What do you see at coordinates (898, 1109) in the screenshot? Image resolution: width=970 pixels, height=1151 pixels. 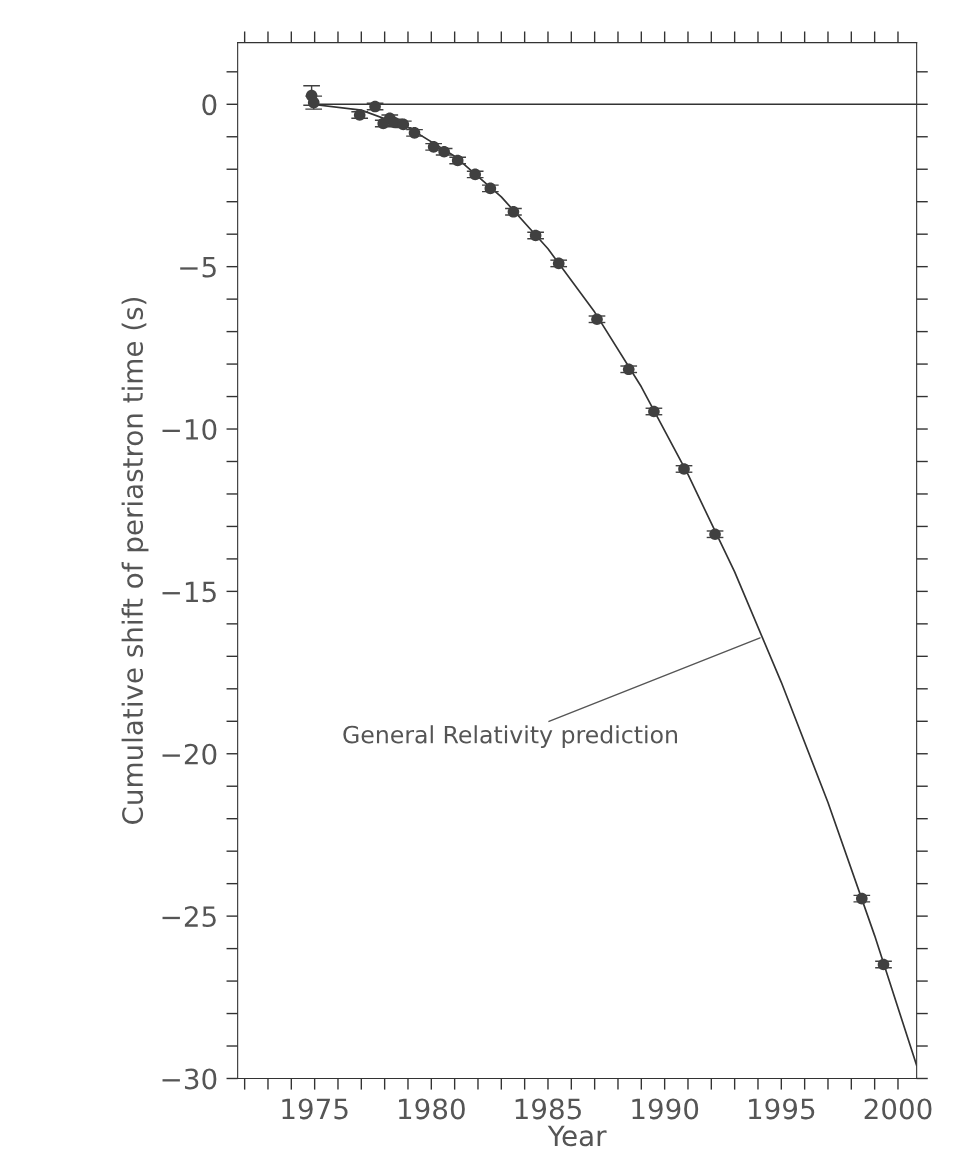 I see `x-tick-label: 2000` at bounding box center [898, 1109].